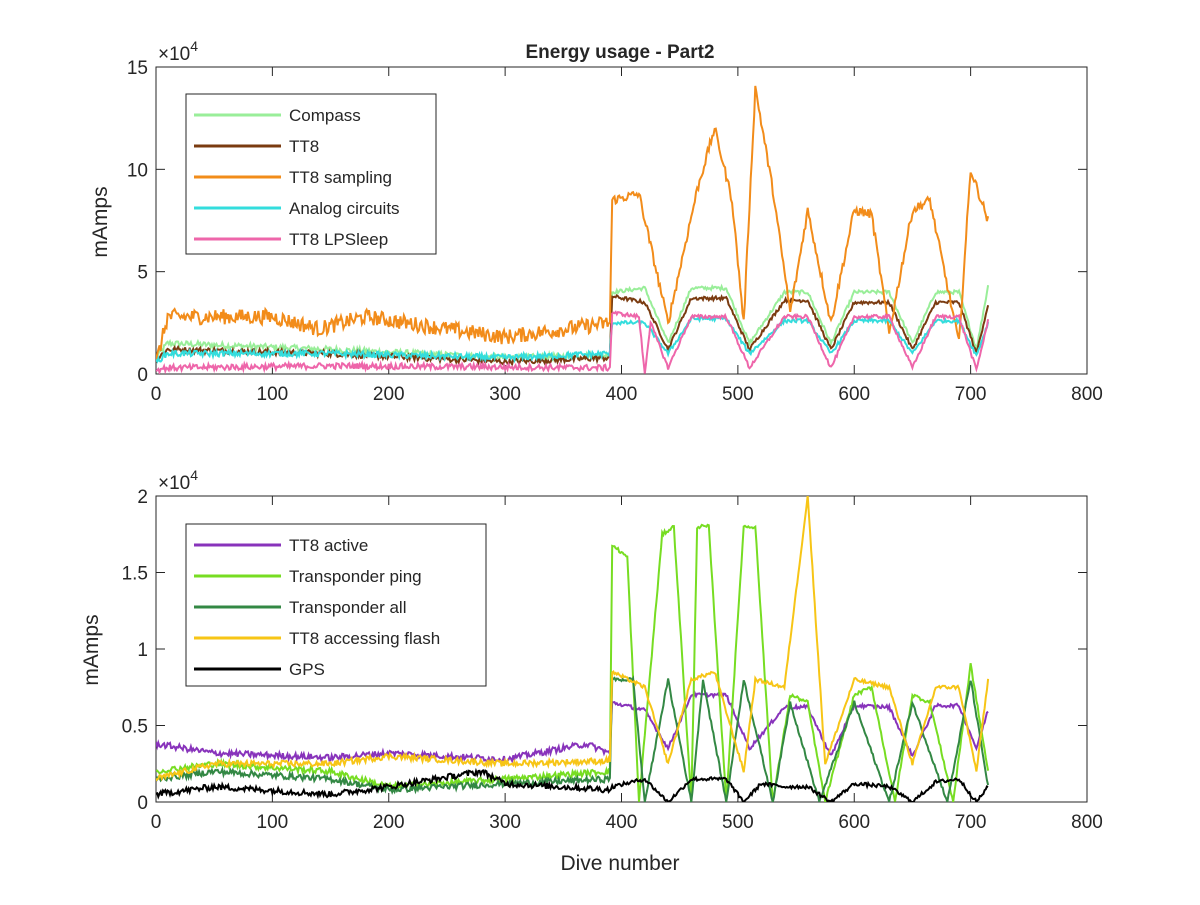 The width and height of the screenshot is (1200, 905). I want to click on top-legend-label: TT8, so click(304, 146).